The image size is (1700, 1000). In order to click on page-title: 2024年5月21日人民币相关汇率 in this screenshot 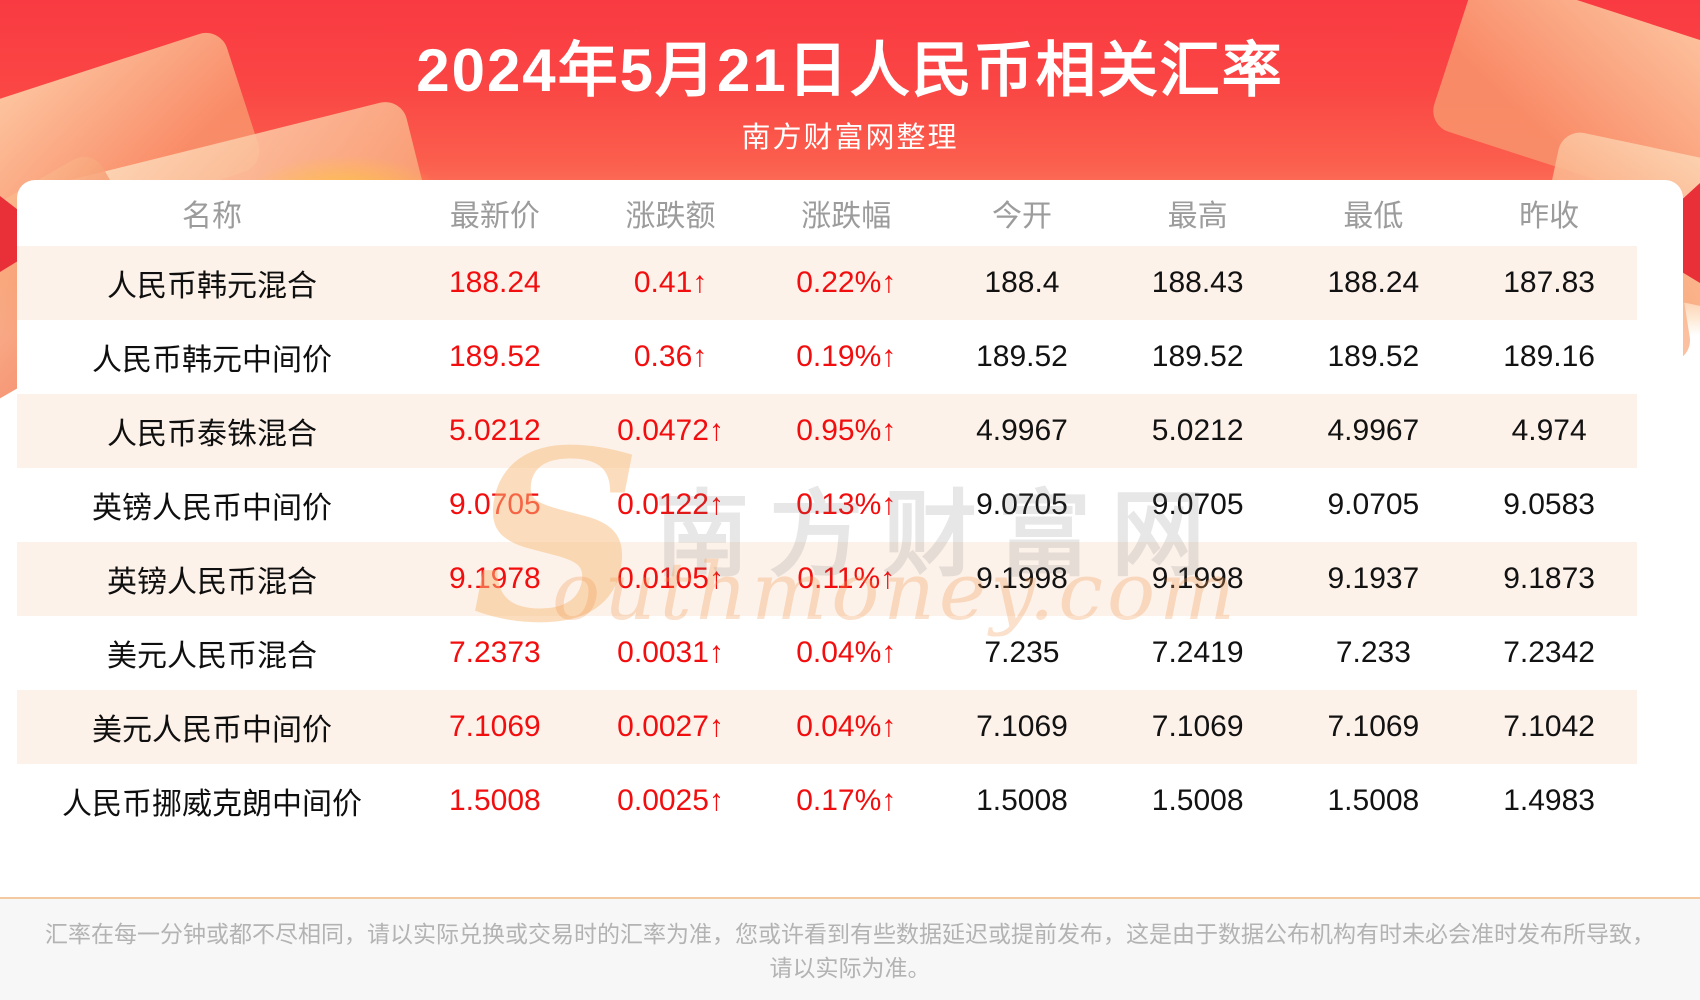, I will do `click(850, 70)`.